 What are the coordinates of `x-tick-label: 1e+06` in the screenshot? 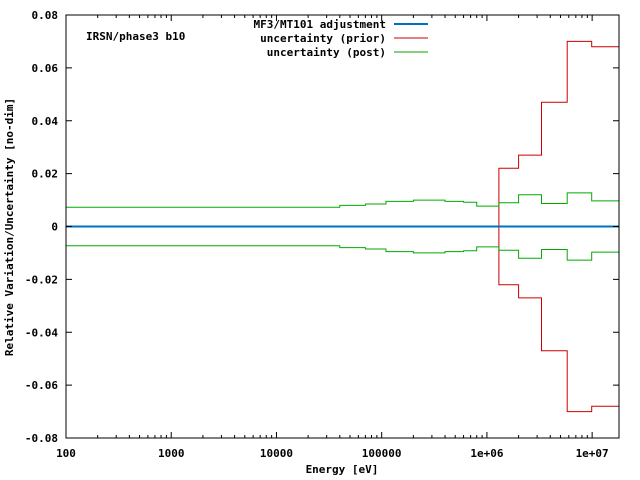 It's located at (486, 453).